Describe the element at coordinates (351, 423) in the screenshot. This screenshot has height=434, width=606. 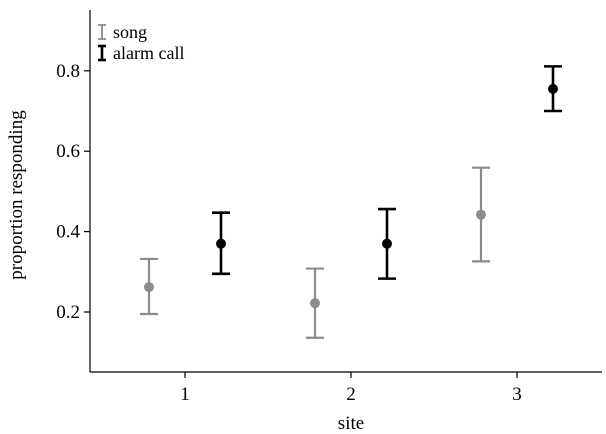
I see `x-axis-label: site` at that location.